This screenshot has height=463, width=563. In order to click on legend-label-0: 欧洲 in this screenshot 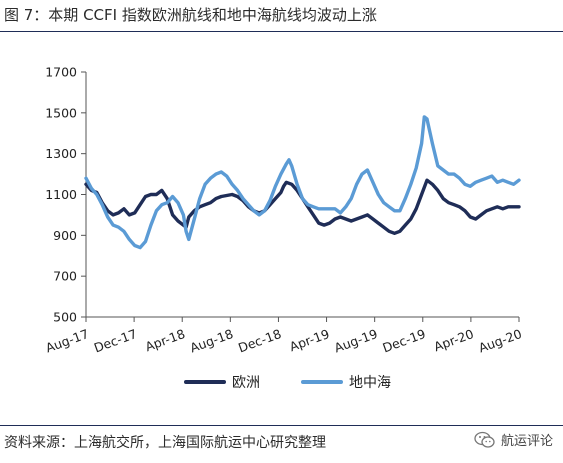, I will do `click(246, 383)`.